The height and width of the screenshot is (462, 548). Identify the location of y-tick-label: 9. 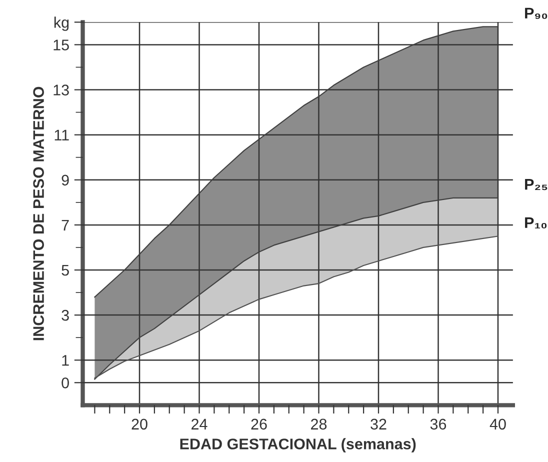
(65, 180).